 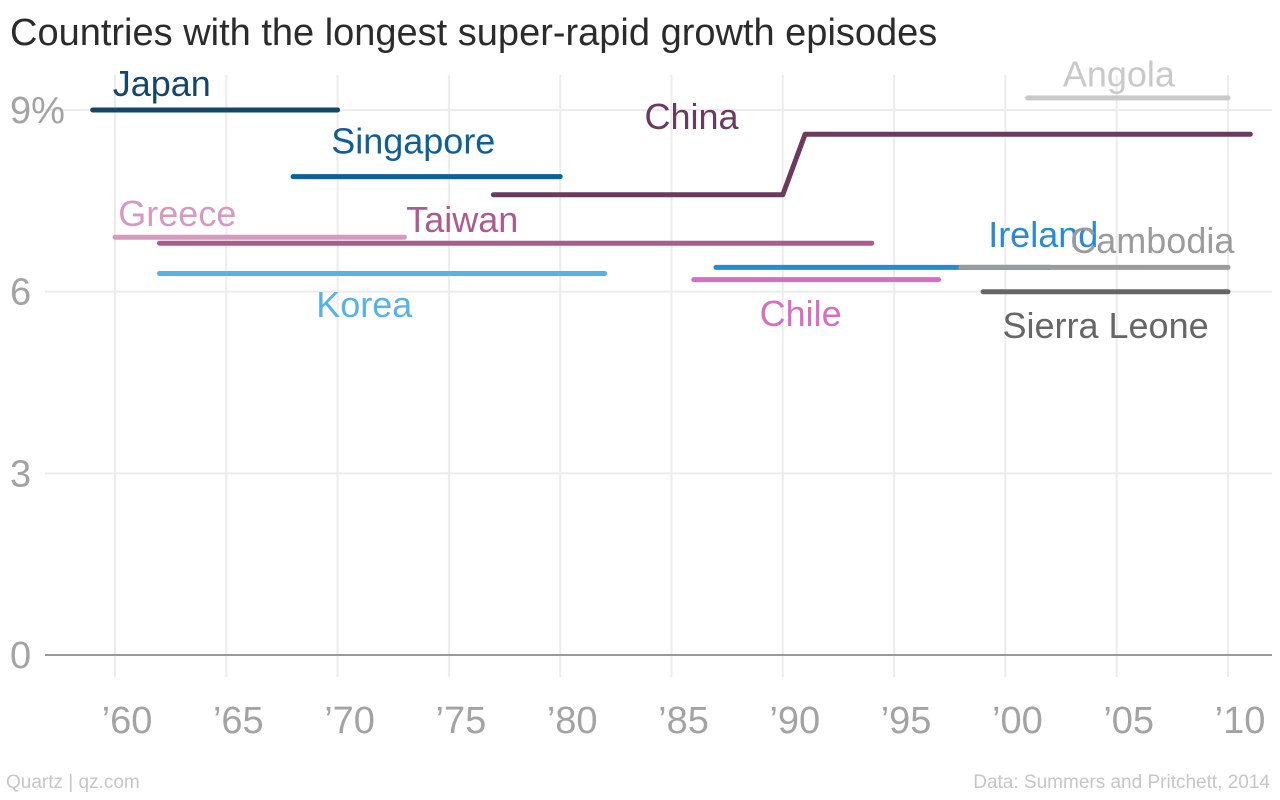 What do you see at coordinates (1105, 325) in the screenshot?
I see `series-label-sierra-leone: Sierra Leone` at bounding box center [1105, 325].